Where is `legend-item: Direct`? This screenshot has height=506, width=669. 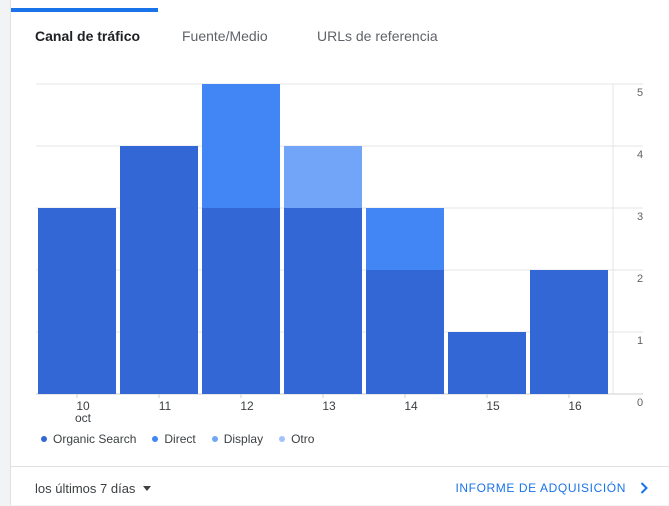
legend-item: Direct is located at coordinates (174, 439).